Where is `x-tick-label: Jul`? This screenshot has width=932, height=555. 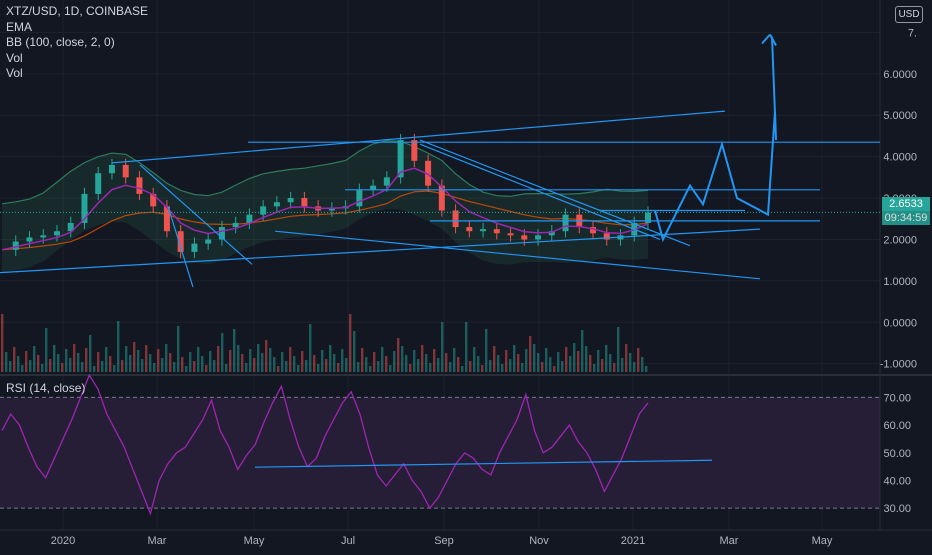
x-tick-label: Jul is located at coordinates (348, 541).